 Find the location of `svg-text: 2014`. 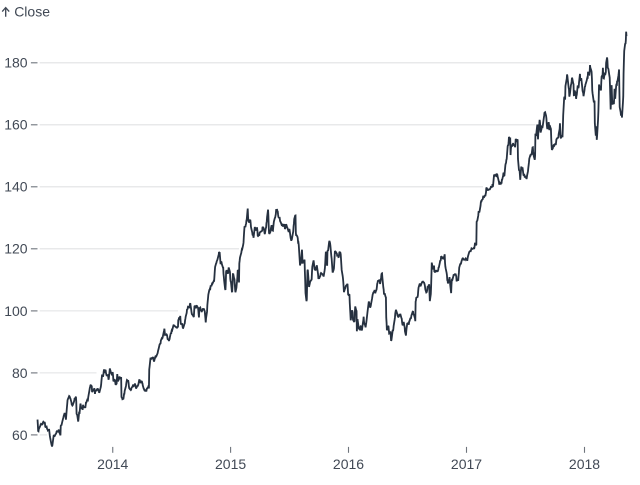

svg-text: 2014 is located at coordinates (112, 464).